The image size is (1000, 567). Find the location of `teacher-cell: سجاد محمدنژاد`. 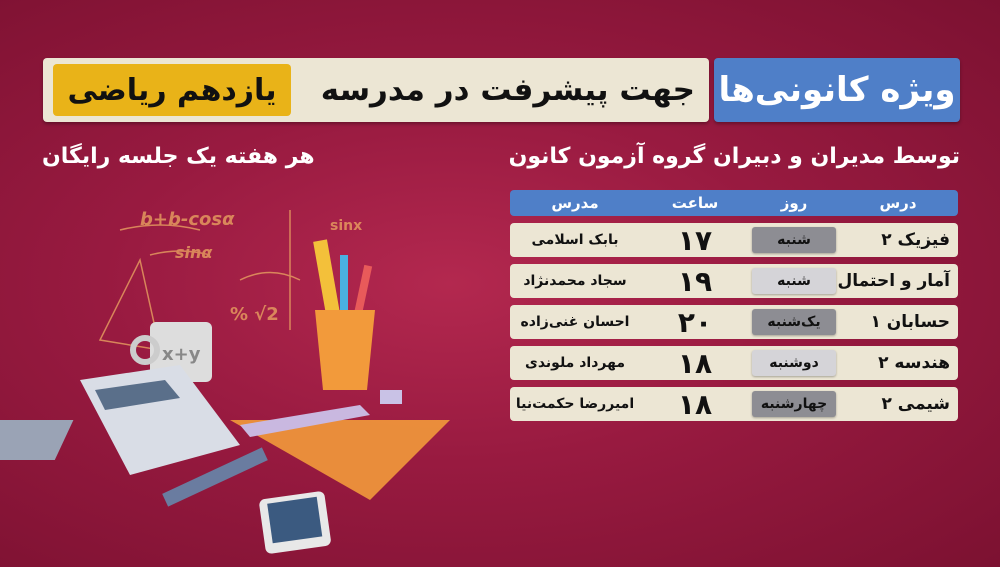

teacher-cell: سجاد محمدنژاد is located at coordinates (575, 281).